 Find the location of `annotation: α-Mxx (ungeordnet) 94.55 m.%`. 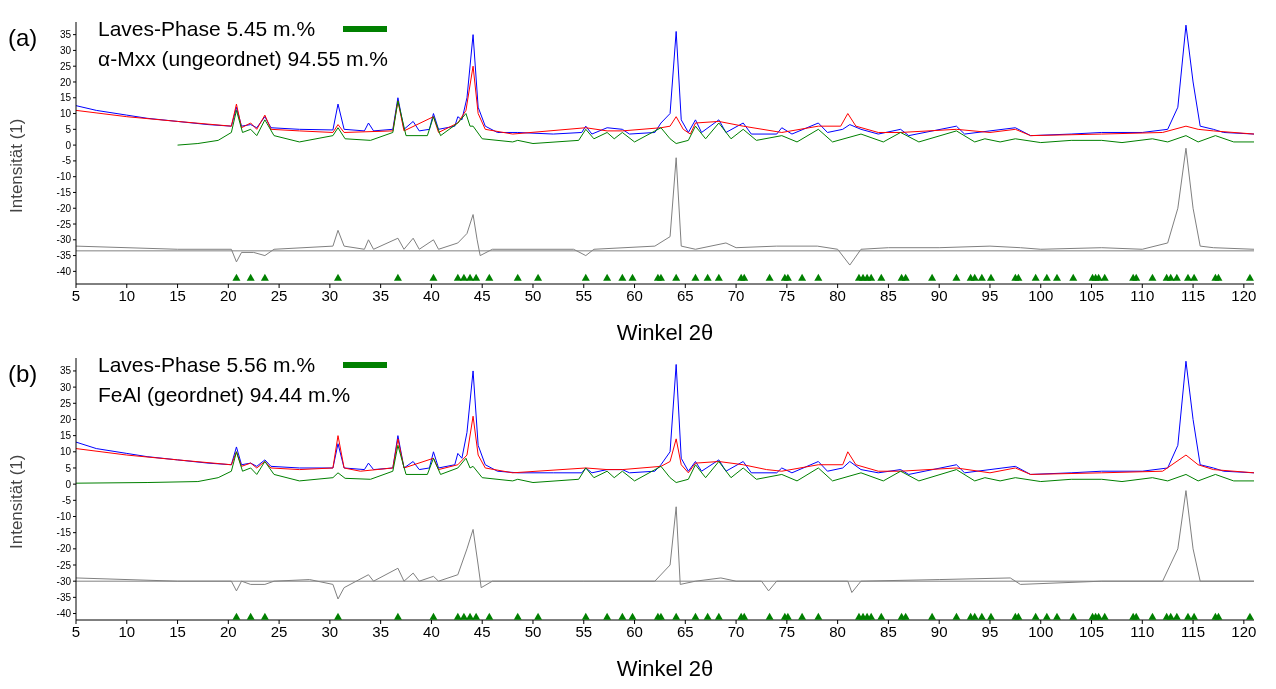

annotation: α-Mxx (ungeordnet) 94.55 m.% is located at coordinates (243, 59).